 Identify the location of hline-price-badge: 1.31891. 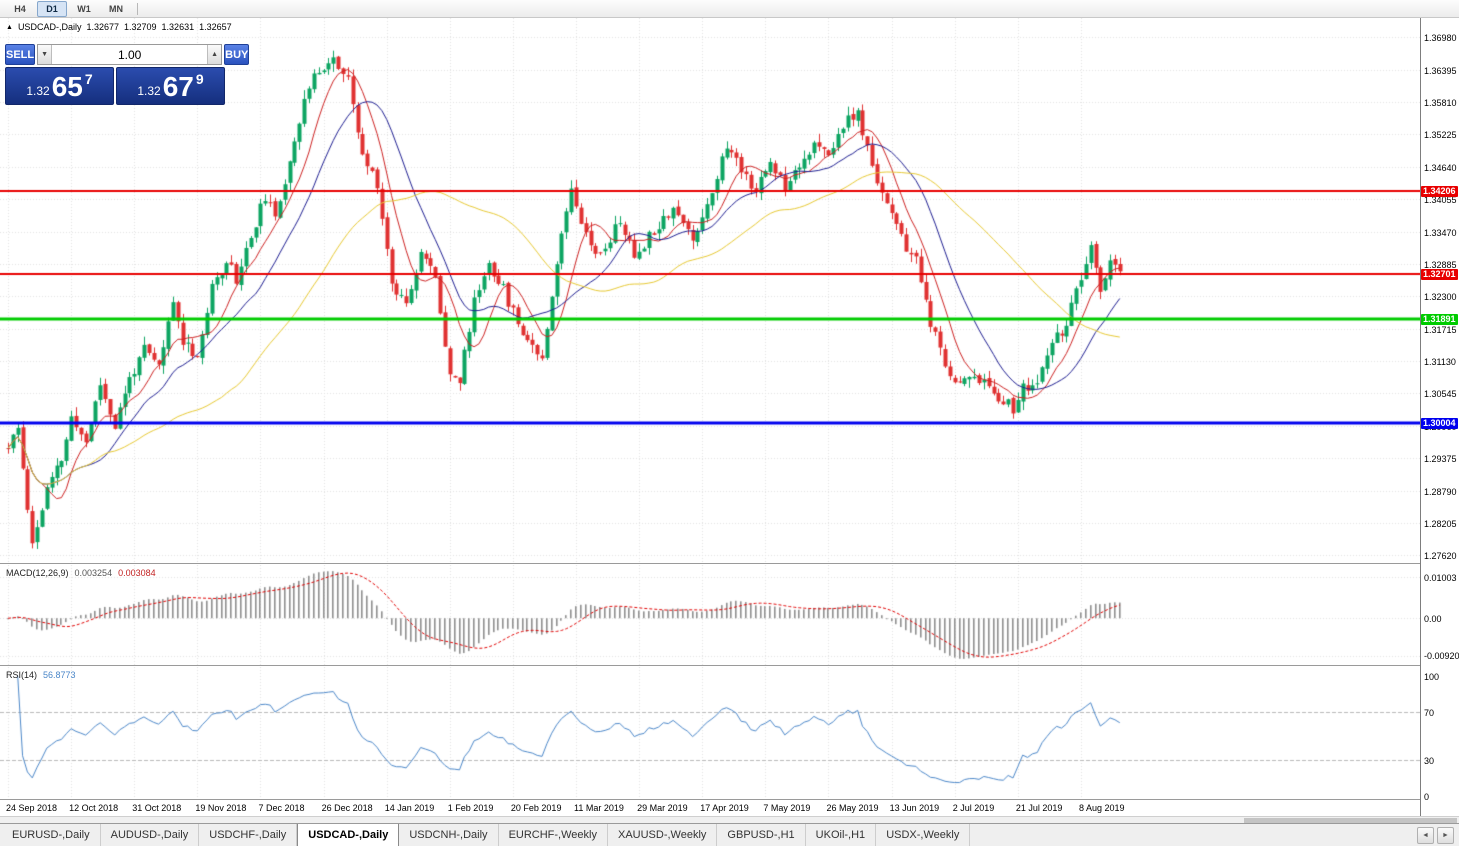
(1439, 319).